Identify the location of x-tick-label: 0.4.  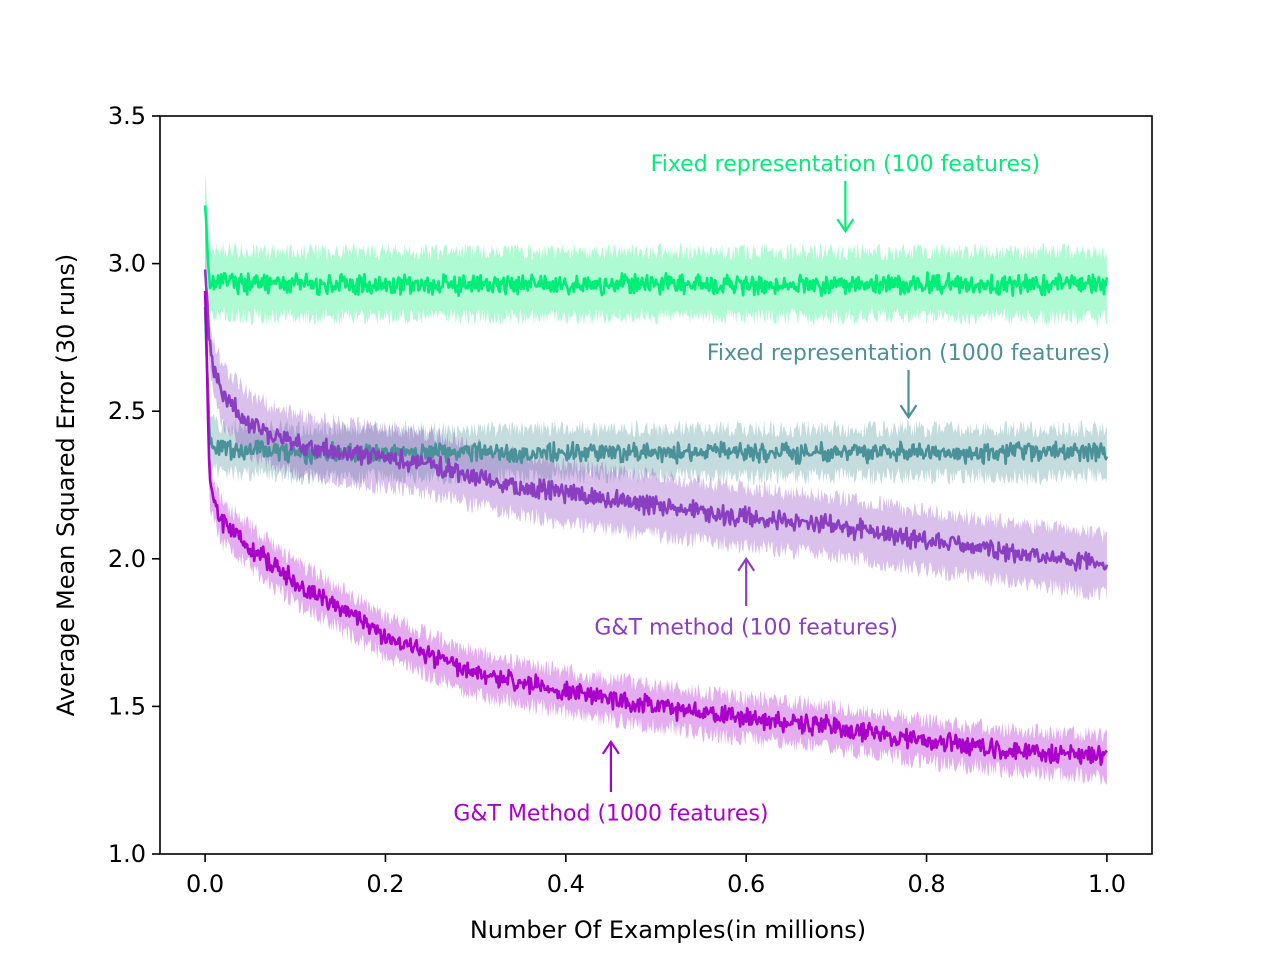
(566, 884).